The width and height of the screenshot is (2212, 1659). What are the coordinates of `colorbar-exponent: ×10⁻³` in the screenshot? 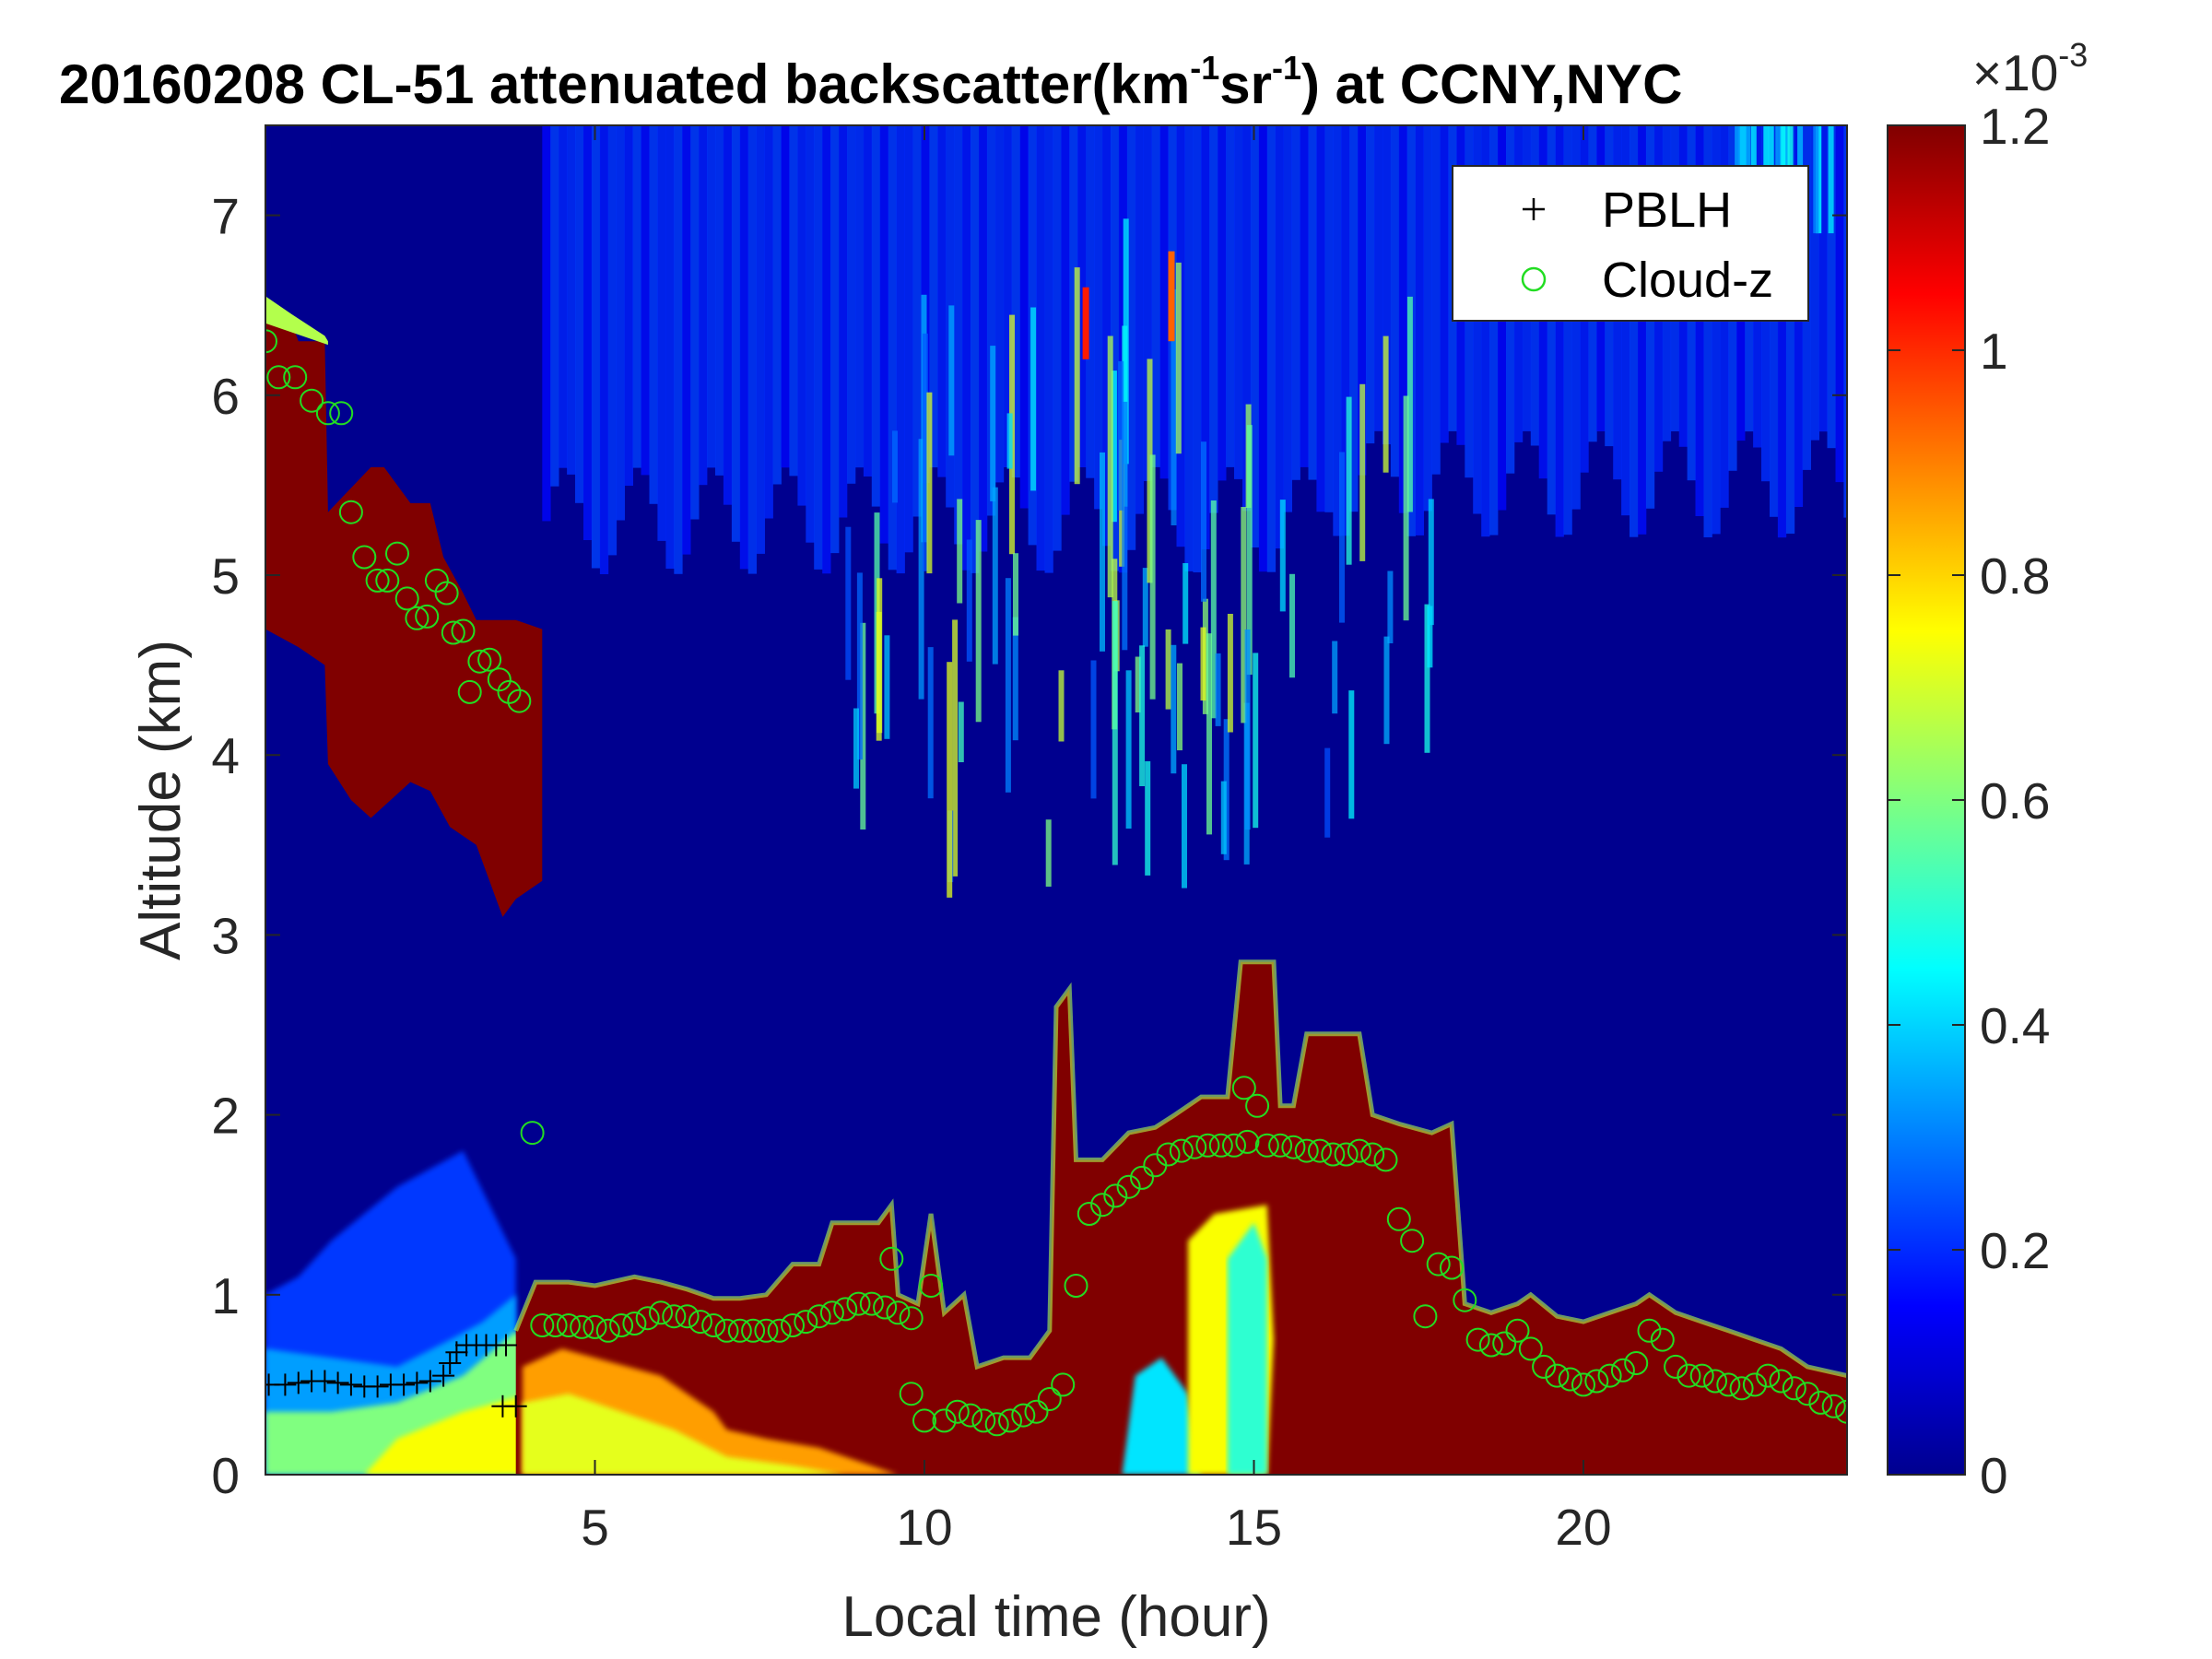 It's located at (2030, 68).